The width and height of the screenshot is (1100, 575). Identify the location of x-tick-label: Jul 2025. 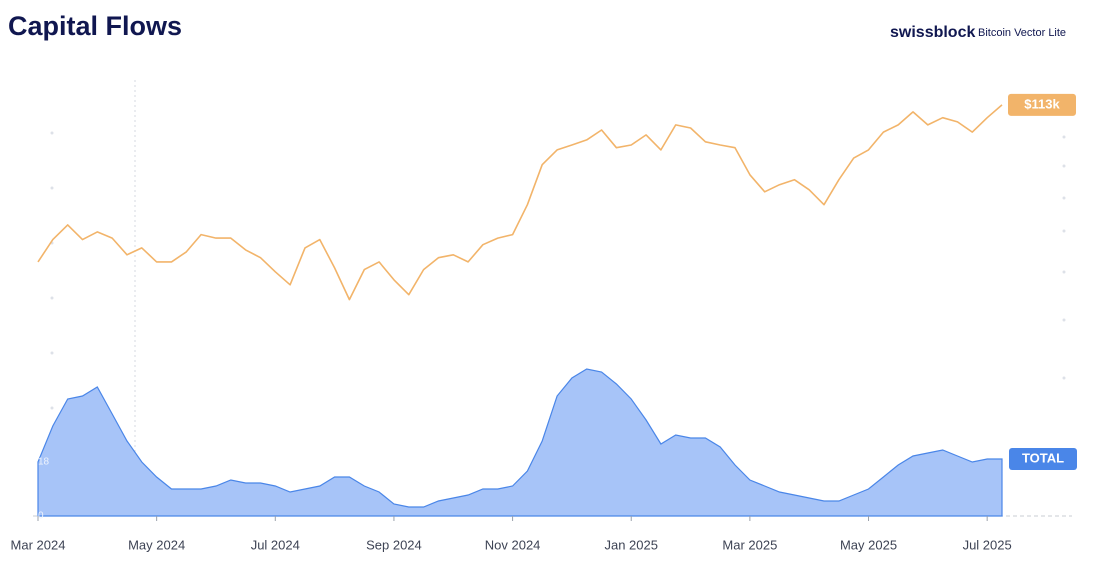
(987, 544).